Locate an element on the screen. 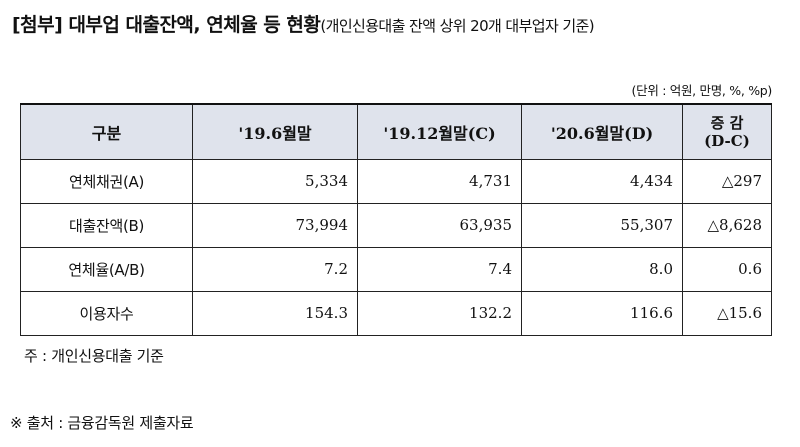 The height and width of the screenshot is (447, 800). cell-value: 63,935 is located at coordinates (439, 225).